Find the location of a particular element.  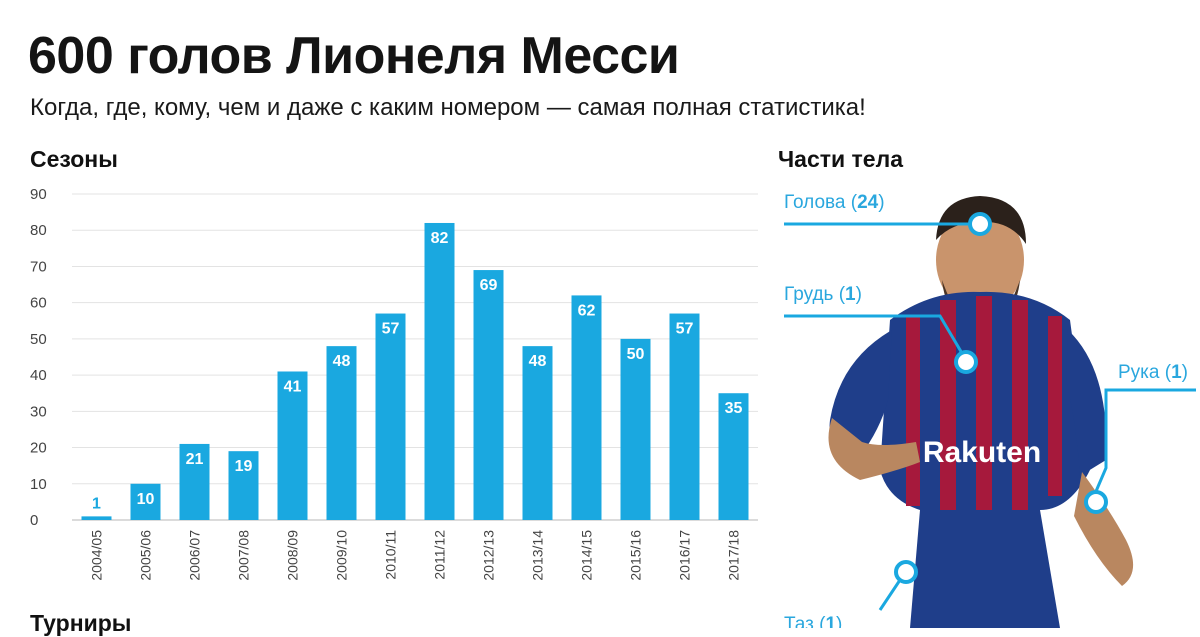

bar-value-label: 50 is located at coordinates (636, 354).